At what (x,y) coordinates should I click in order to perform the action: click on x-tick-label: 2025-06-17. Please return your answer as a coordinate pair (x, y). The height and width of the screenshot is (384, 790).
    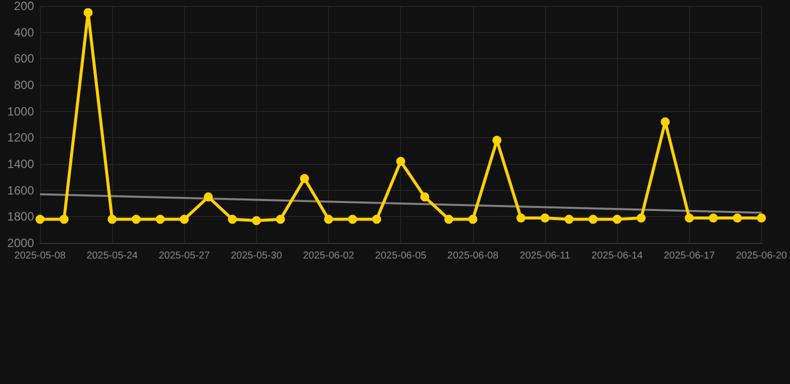
    Looking at the image, I should click on (690, 256).